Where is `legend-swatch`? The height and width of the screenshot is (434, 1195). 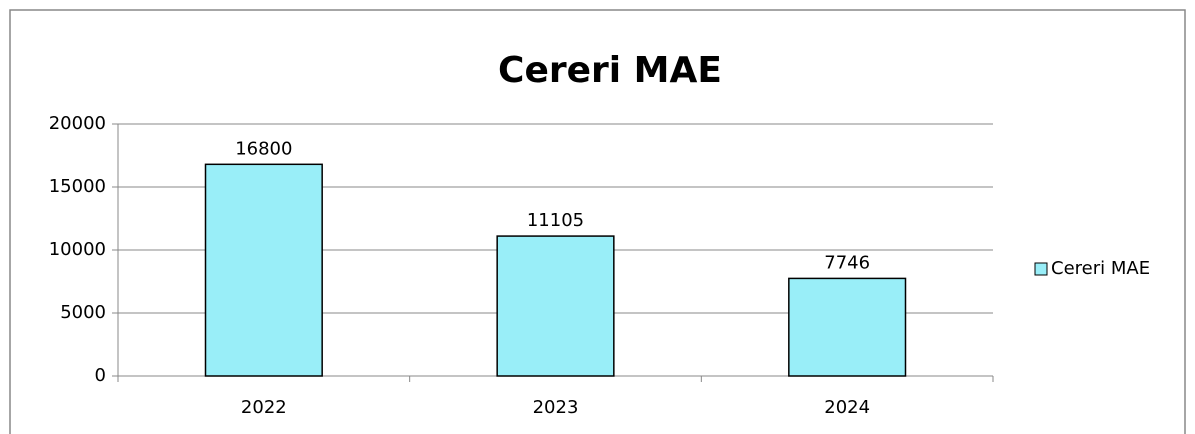 legend-swatch is located at coordinates (1041, 269).